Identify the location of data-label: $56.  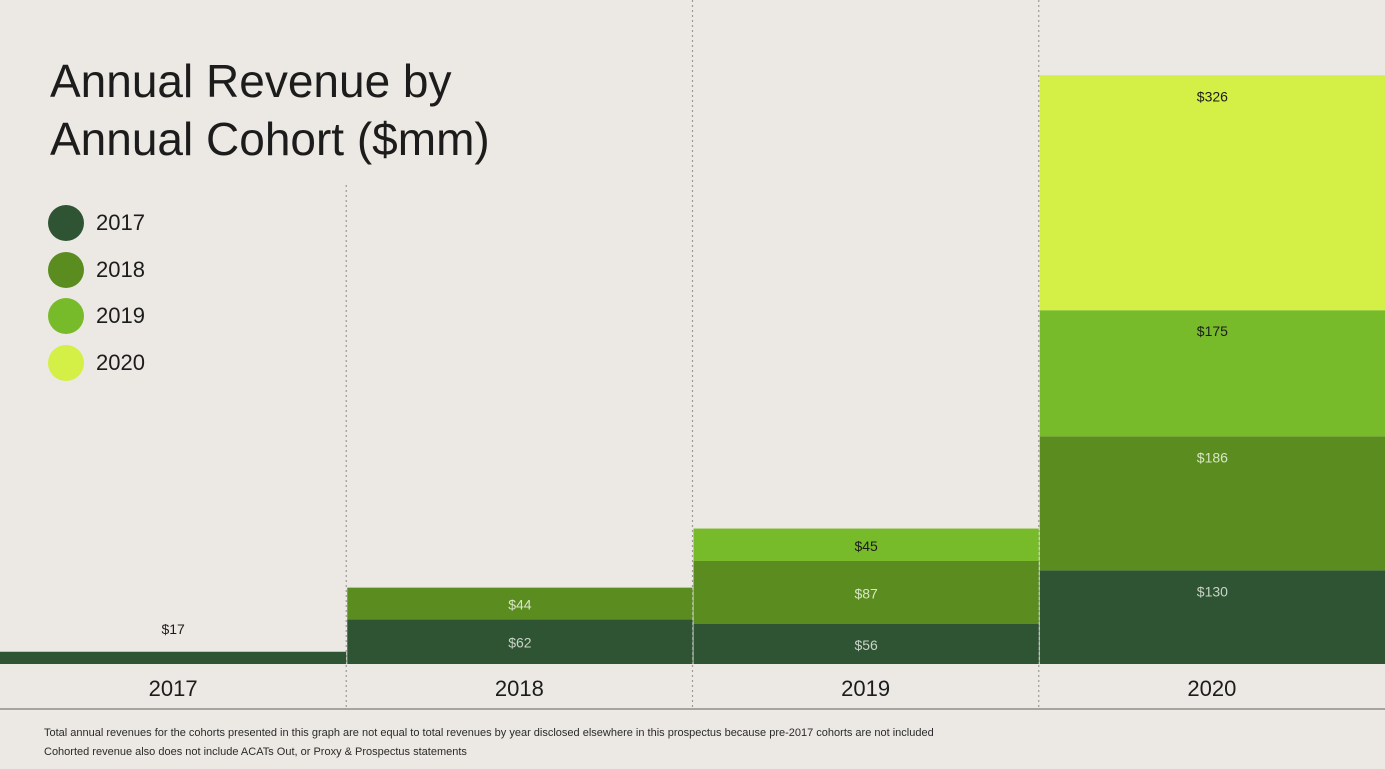
(866, 645).